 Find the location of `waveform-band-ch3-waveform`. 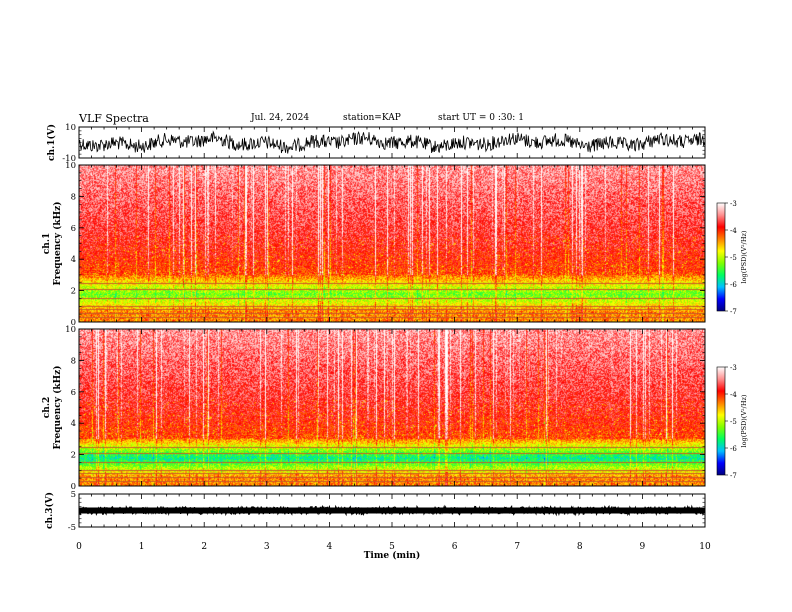

waveform-band-ch3-waveform is located at coordinates (392, 510).